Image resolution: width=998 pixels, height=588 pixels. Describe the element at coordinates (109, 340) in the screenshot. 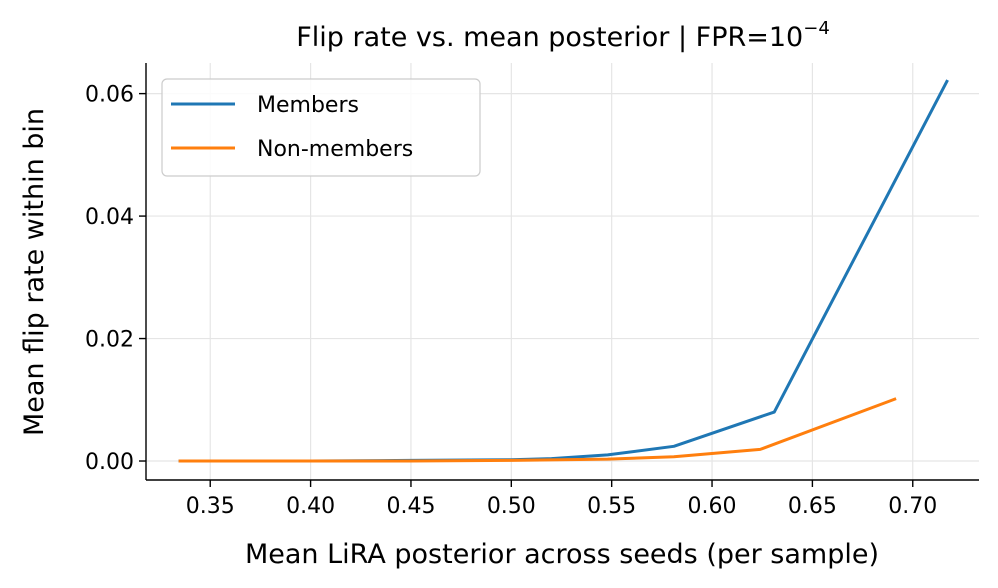

I see `y-tick-label: 0.02` at that location.